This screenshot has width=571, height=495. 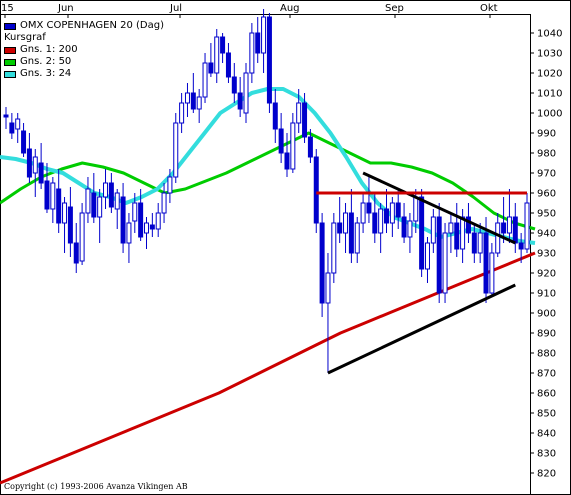 I want to click on y-tick-label: 890, so click(x=546, y=334).